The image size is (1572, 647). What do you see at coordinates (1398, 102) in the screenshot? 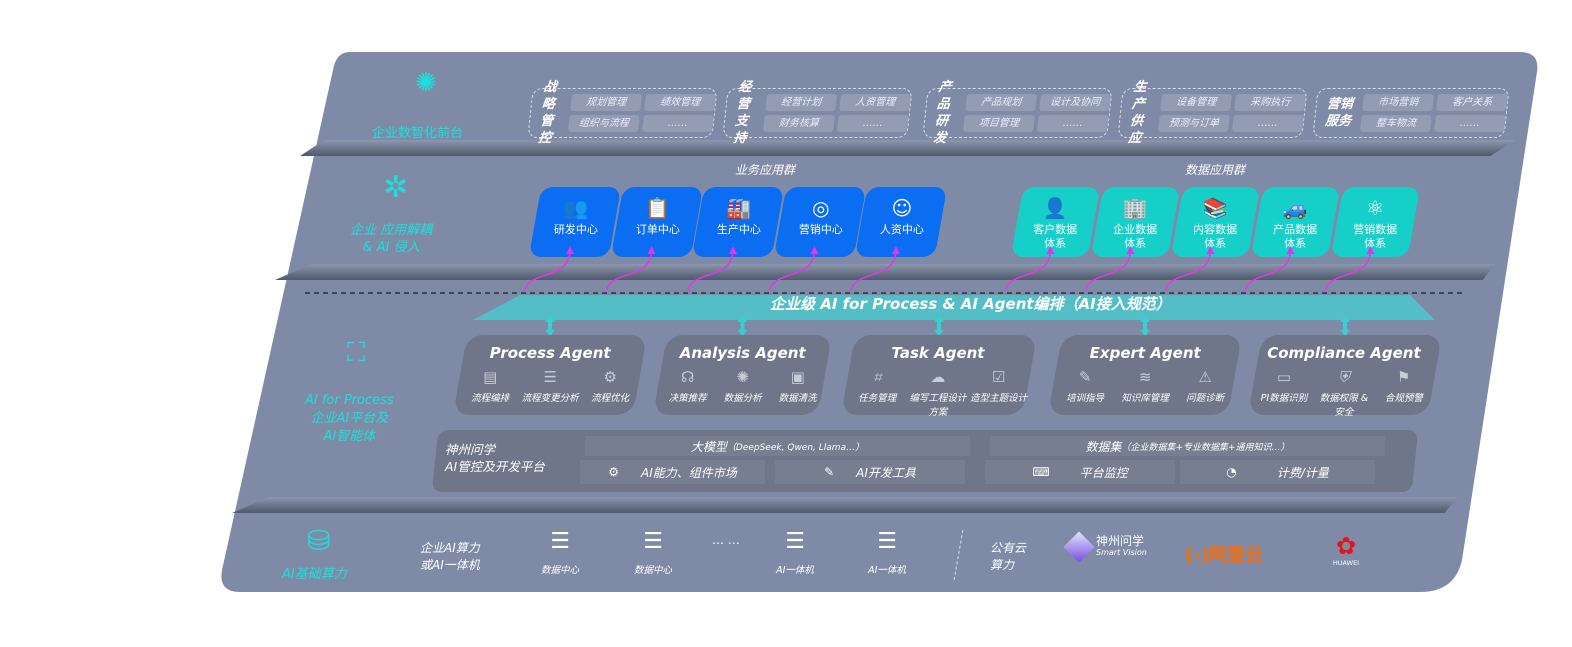
I see `capability-chip: 市场营销` at bounding box center [1398, 102].